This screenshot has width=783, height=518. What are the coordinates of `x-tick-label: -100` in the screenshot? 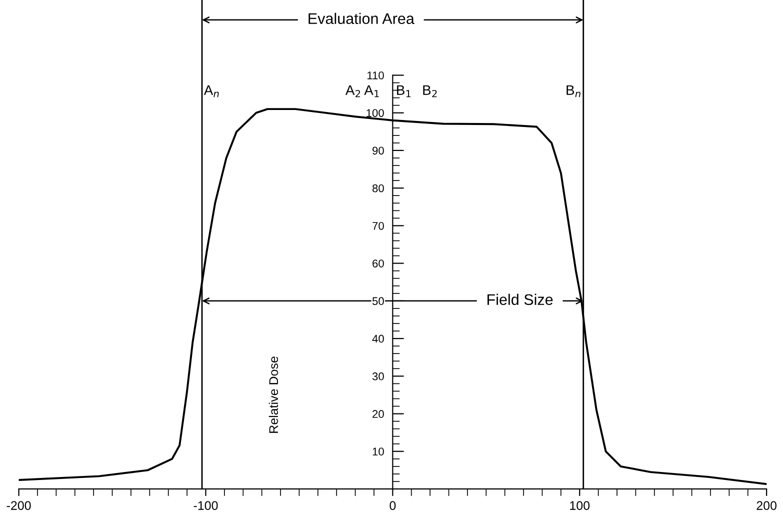 It's located at (206, 505).